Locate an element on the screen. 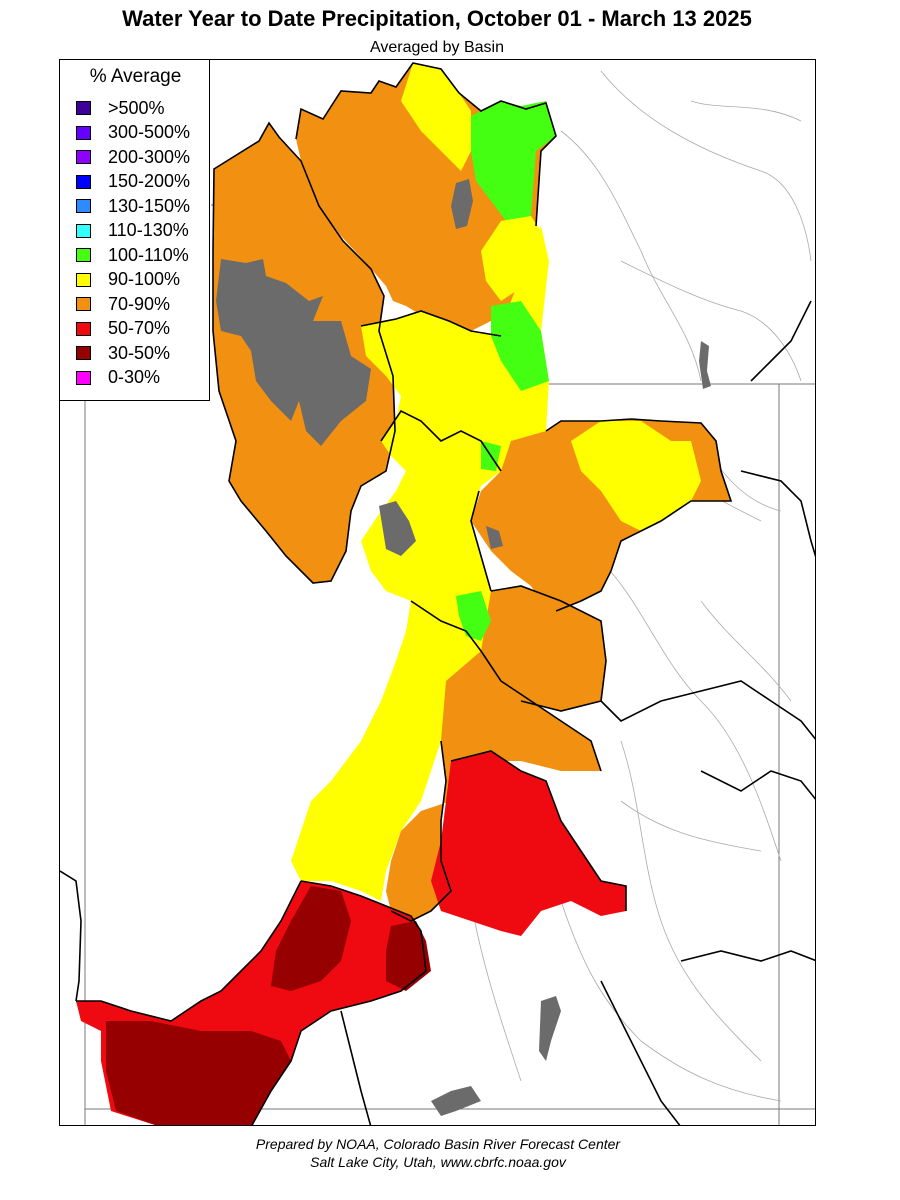  basin-green-central is located at coordinates (473, 616).